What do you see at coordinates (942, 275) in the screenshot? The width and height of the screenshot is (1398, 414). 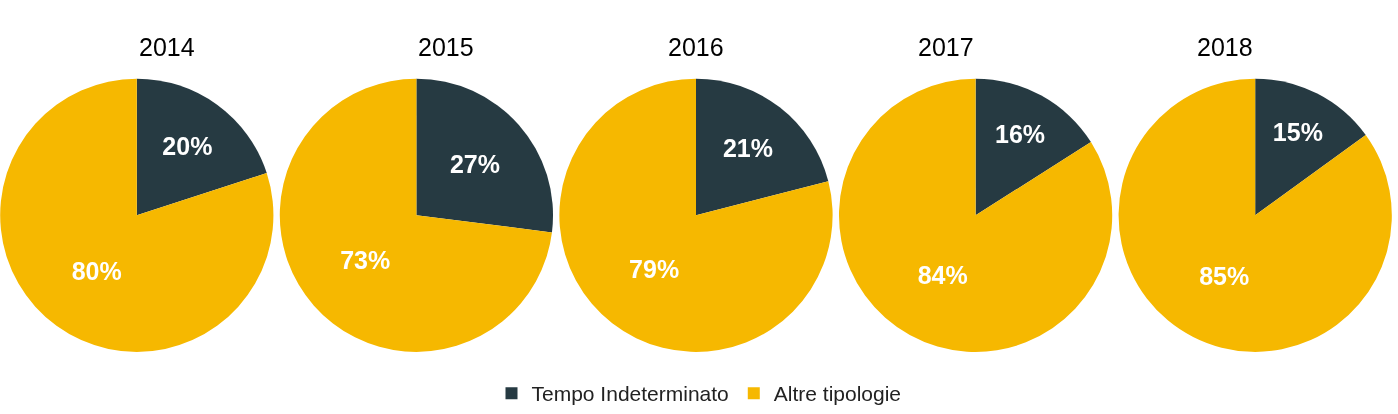 I see `data-label: 84%` at bounding box center [942, 275].